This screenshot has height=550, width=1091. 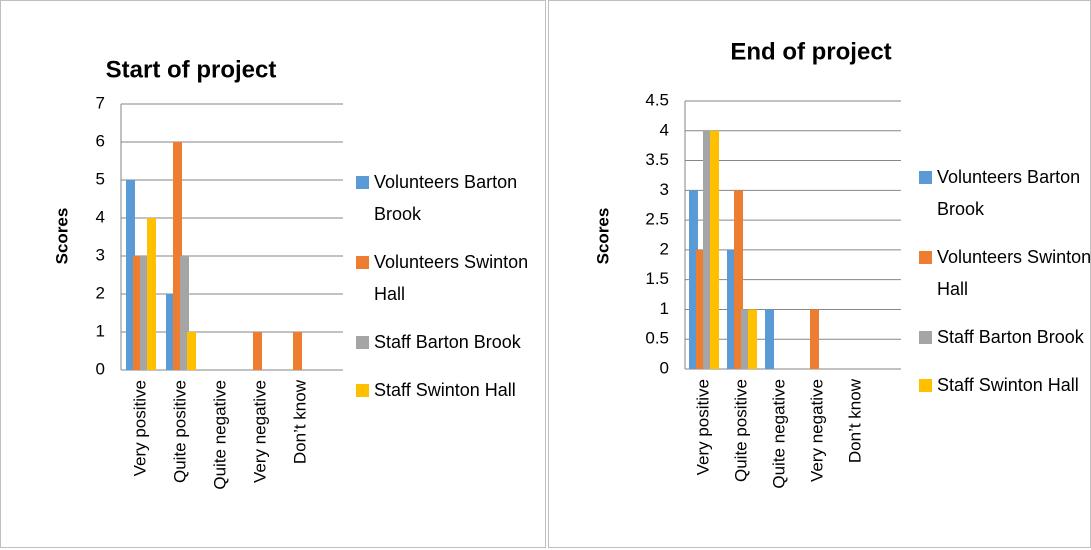 I want to click on y-tick-label: 4.5, so click(x=657, y=99).